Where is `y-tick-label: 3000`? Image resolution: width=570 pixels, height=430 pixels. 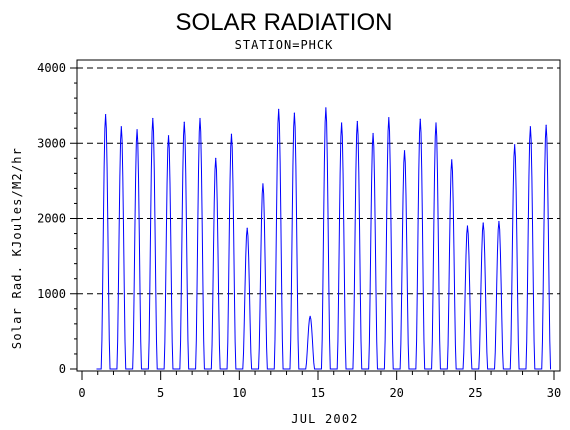
y-tick-label: 3000 is located at coordinates (51, 143).